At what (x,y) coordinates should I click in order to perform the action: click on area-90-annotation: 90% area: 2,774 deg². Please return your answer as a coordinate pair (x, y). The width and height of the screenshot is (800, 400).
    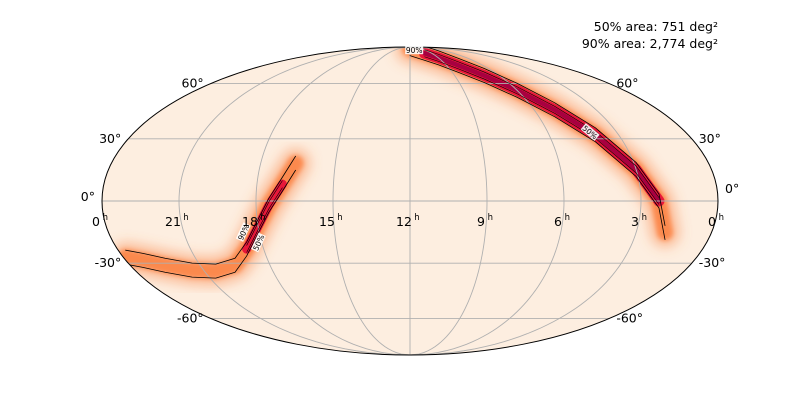
    Looking at the image, I should click on (650, 43).